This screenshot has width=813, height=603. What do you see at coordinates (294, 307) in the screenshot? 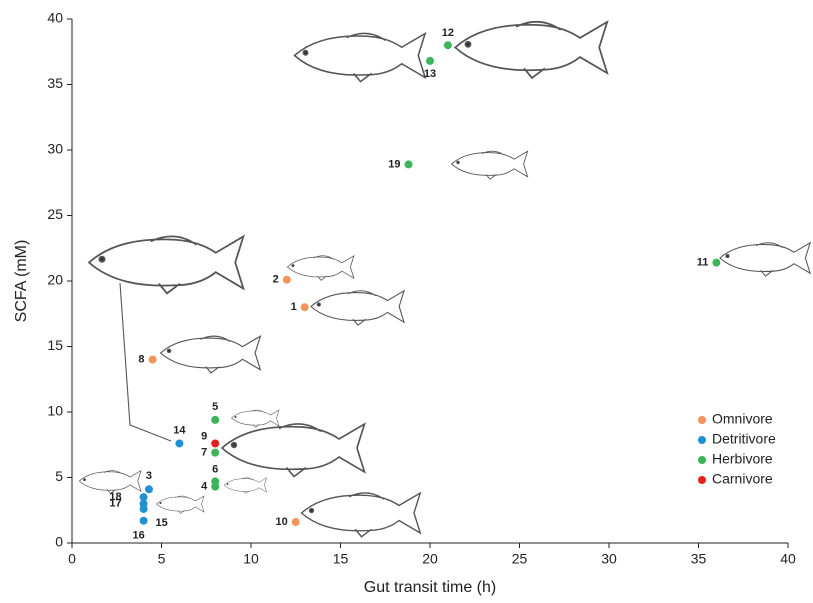
I see `point-label: 1` at bounding box center [294, 307].